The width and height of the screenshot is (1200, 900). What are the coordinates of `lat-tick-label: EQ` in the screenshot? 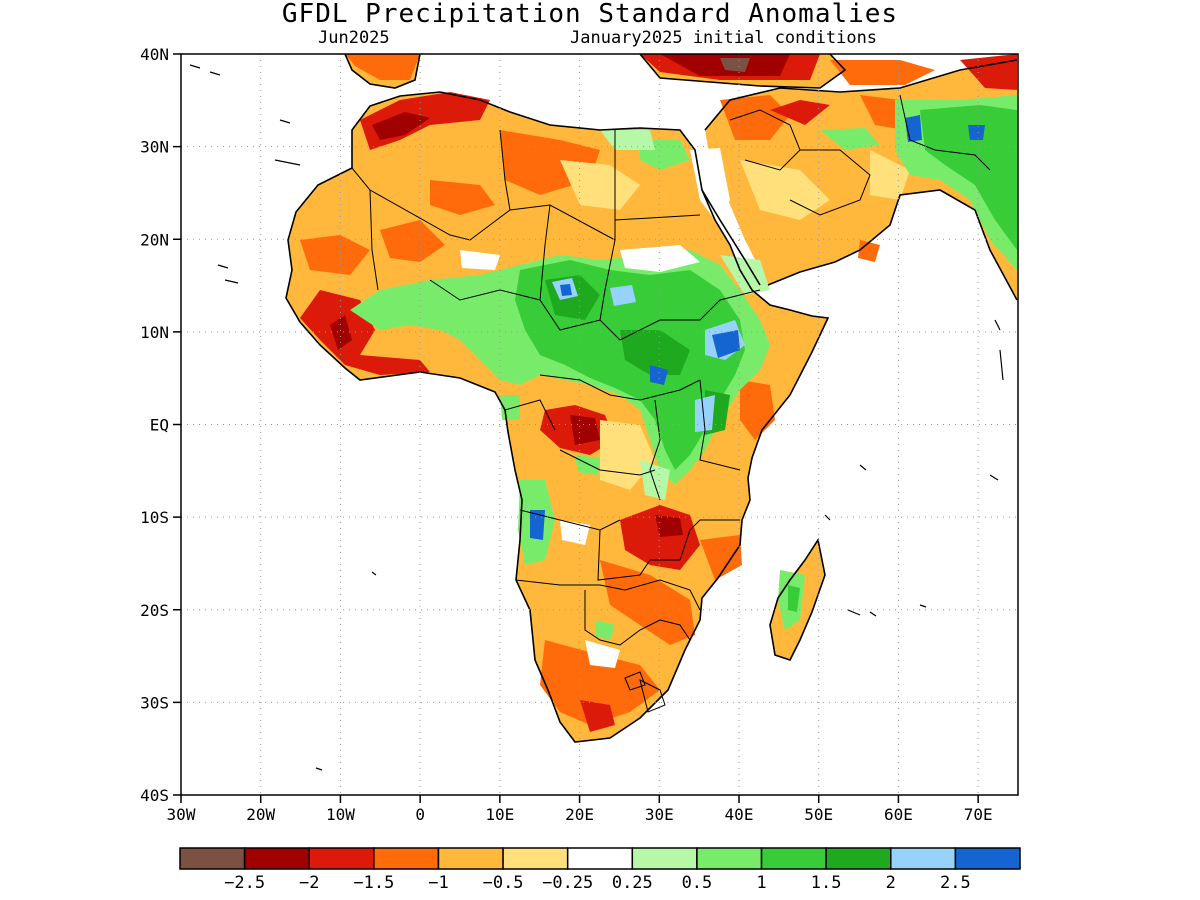 It's located at (159, 425).